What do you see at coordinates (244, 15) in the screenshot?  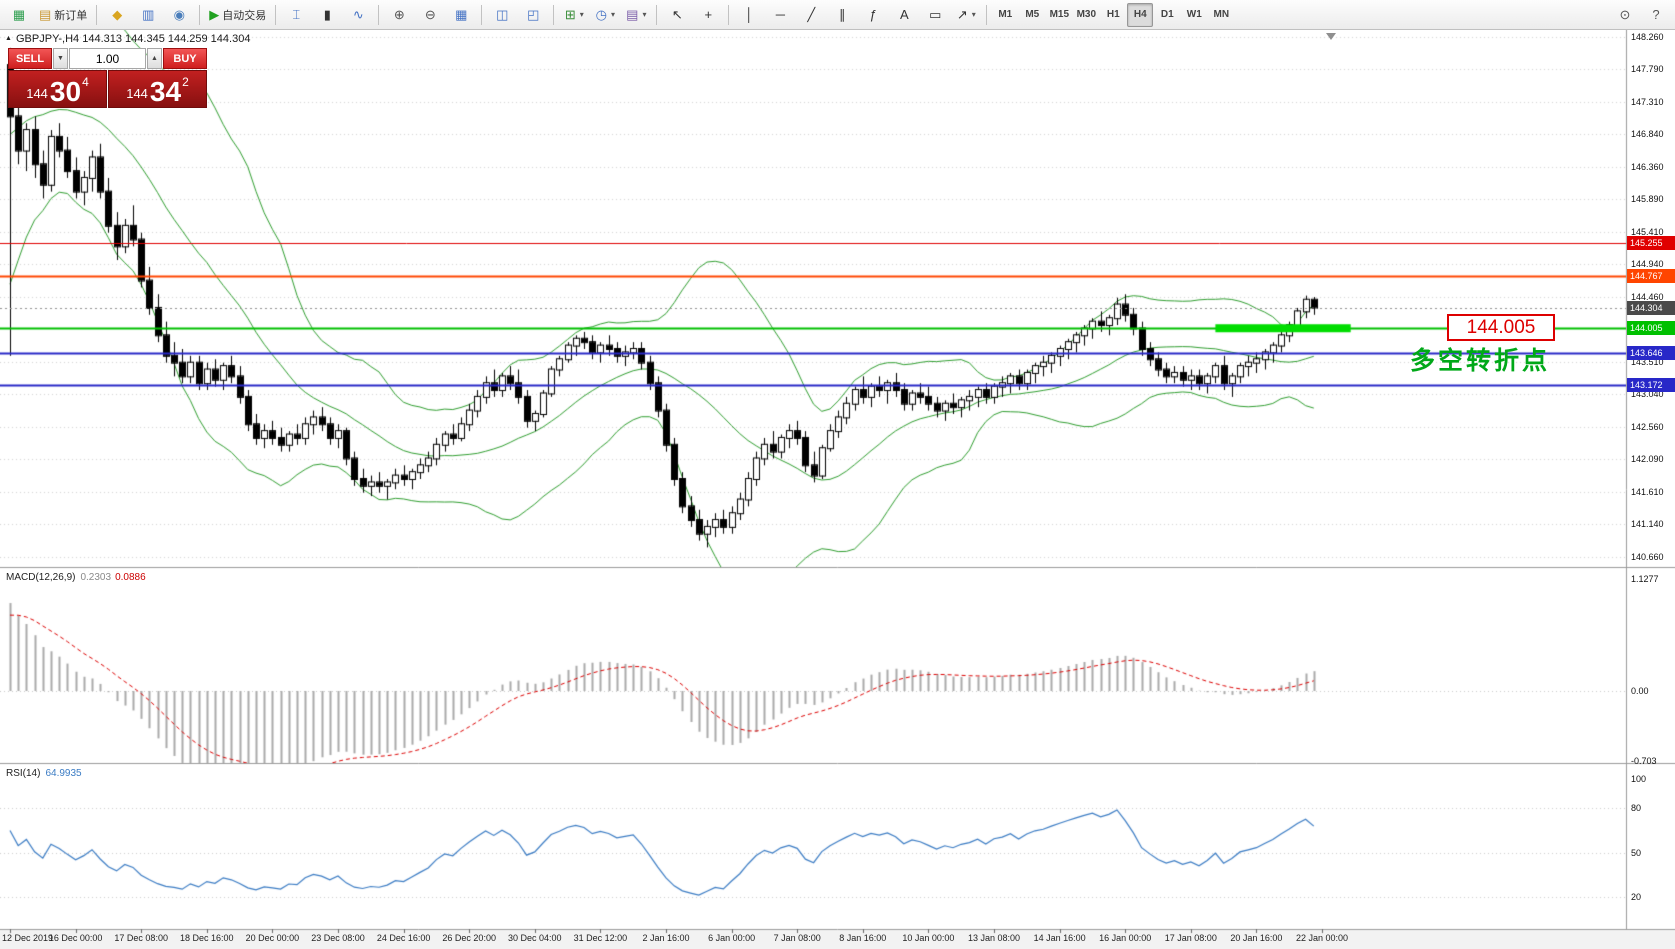 I see `auto-trading-button-label: 自动交易` at bounding box center [244, 15].